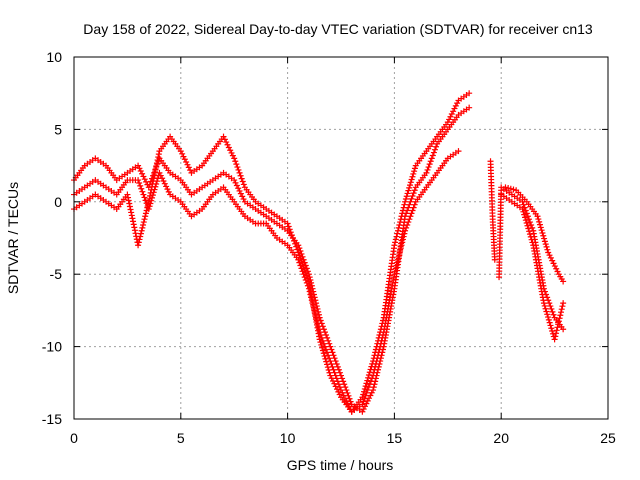  Describe the element at coordinates (56, 274) in the screenshot. I see `y-tick-label: -5` at that location.